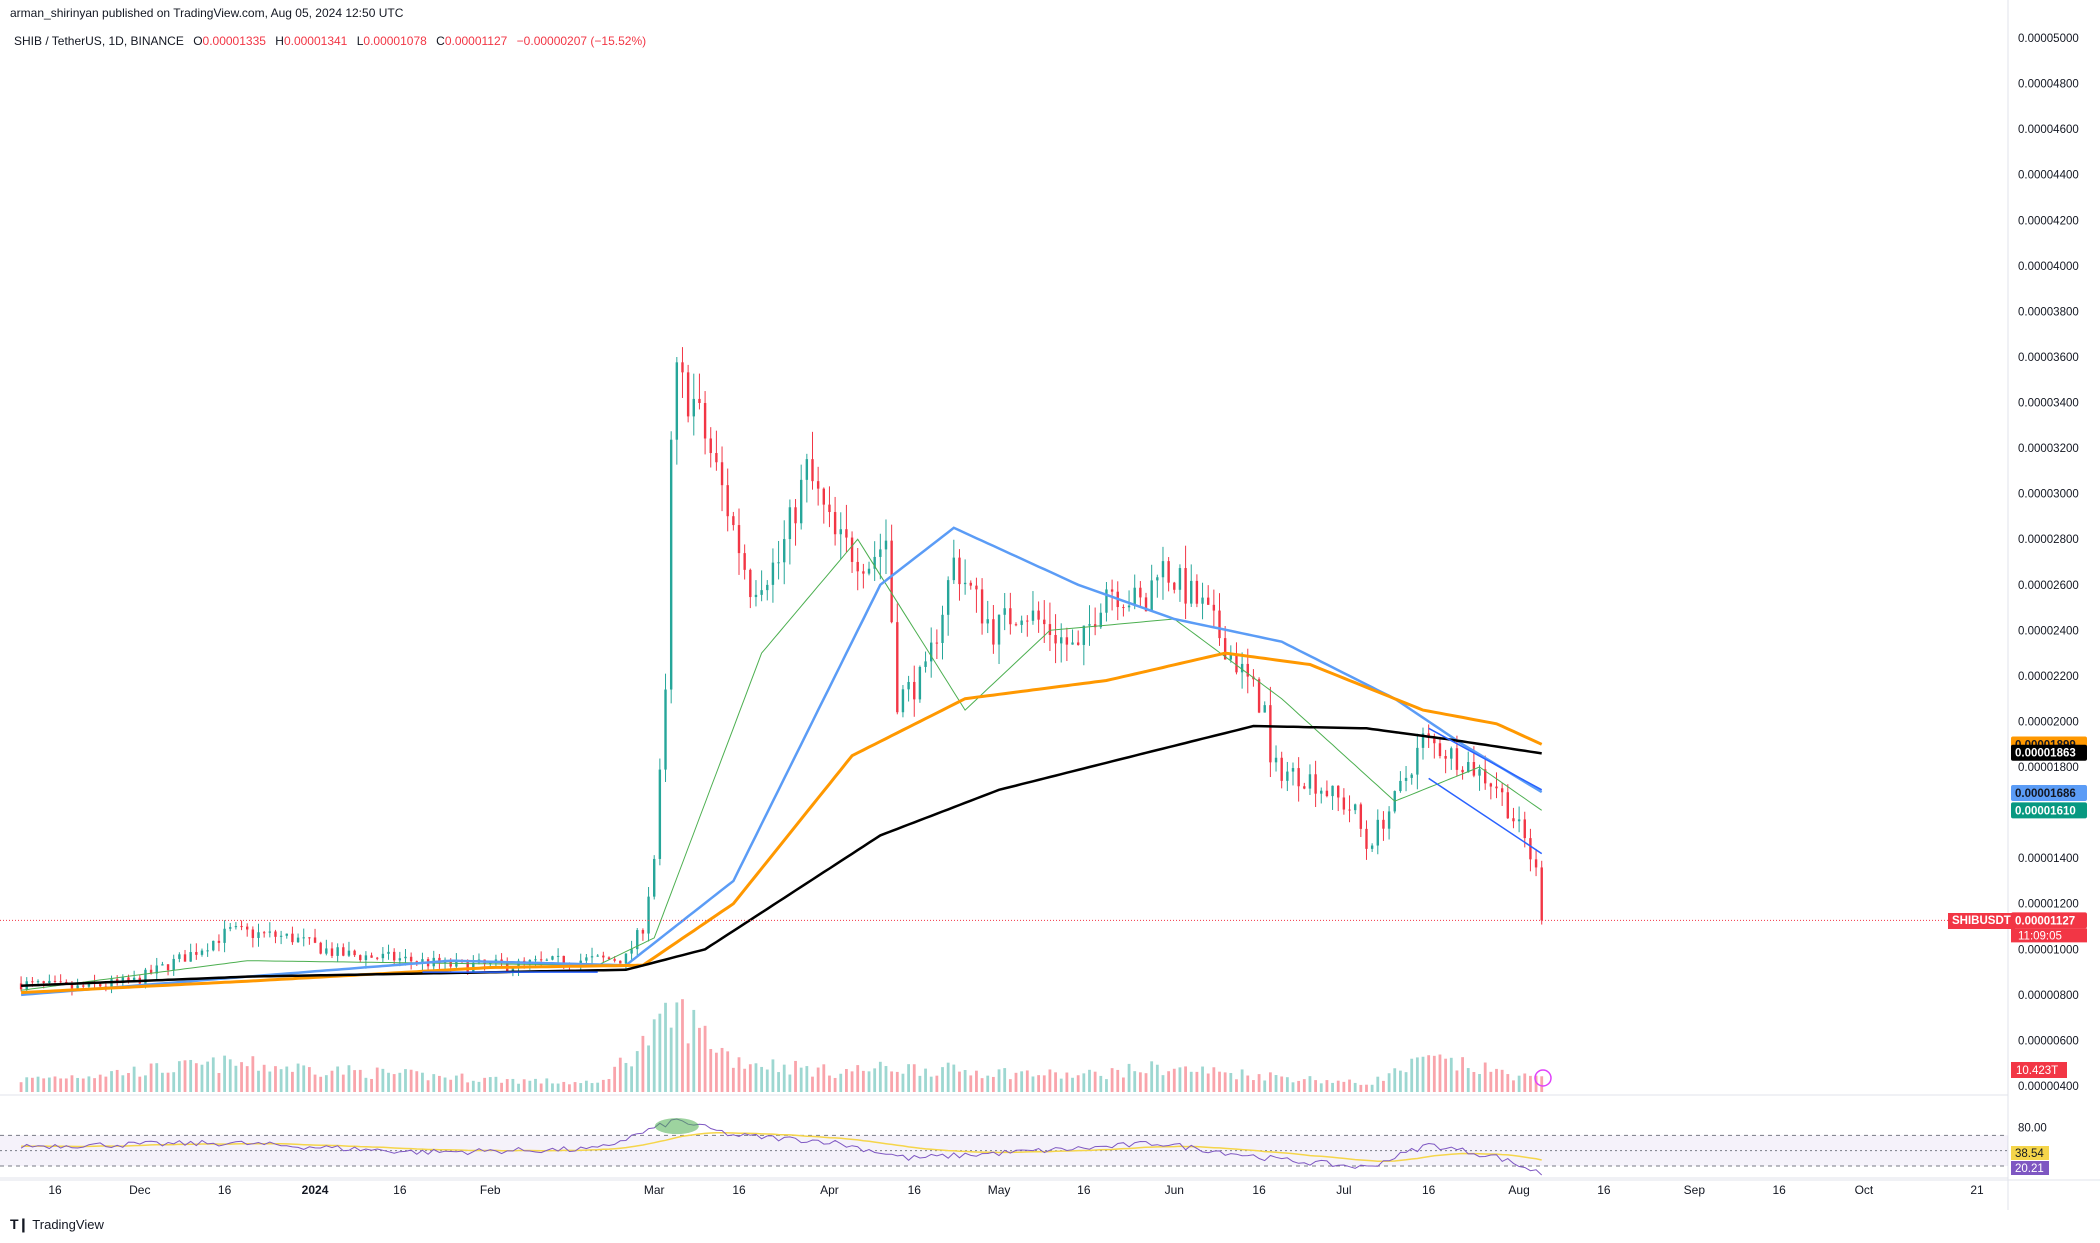 The width and height of the screenshot is (2100, 1243). What do you see at coordinates (1174, 1190) in the screenshot?
I see `x-axis-tick-label: Jun` at bounding box center [1174, 1190].